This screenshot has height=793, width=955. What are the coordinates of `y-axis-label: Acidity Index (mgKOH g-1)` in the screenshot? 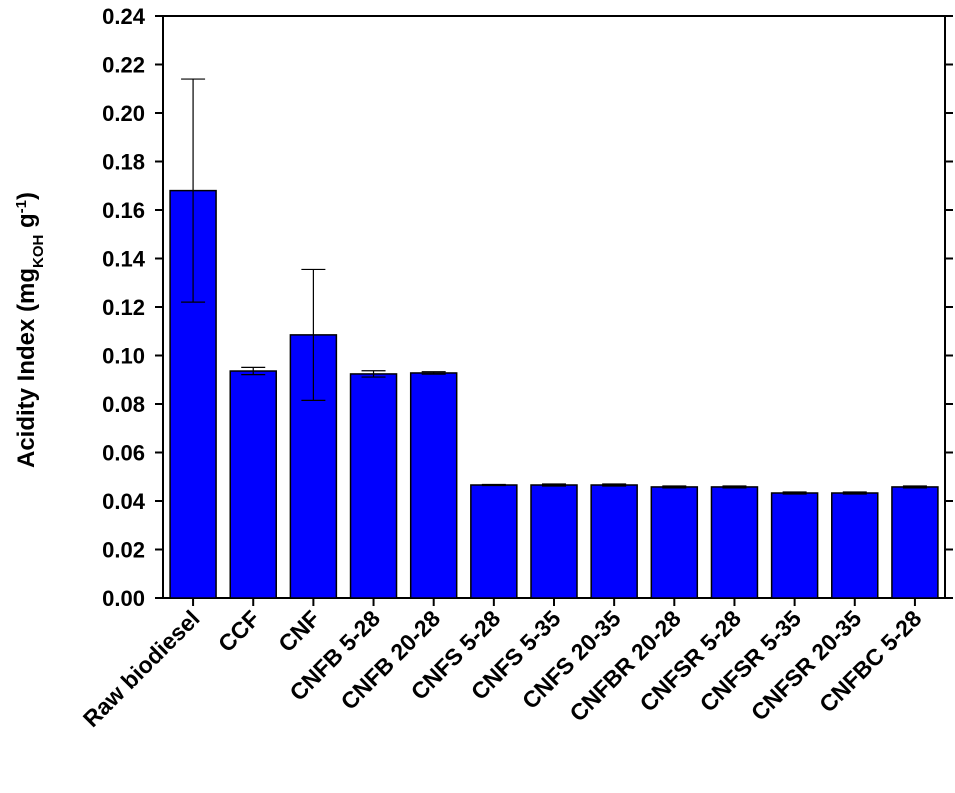 It's located at (30, 330).